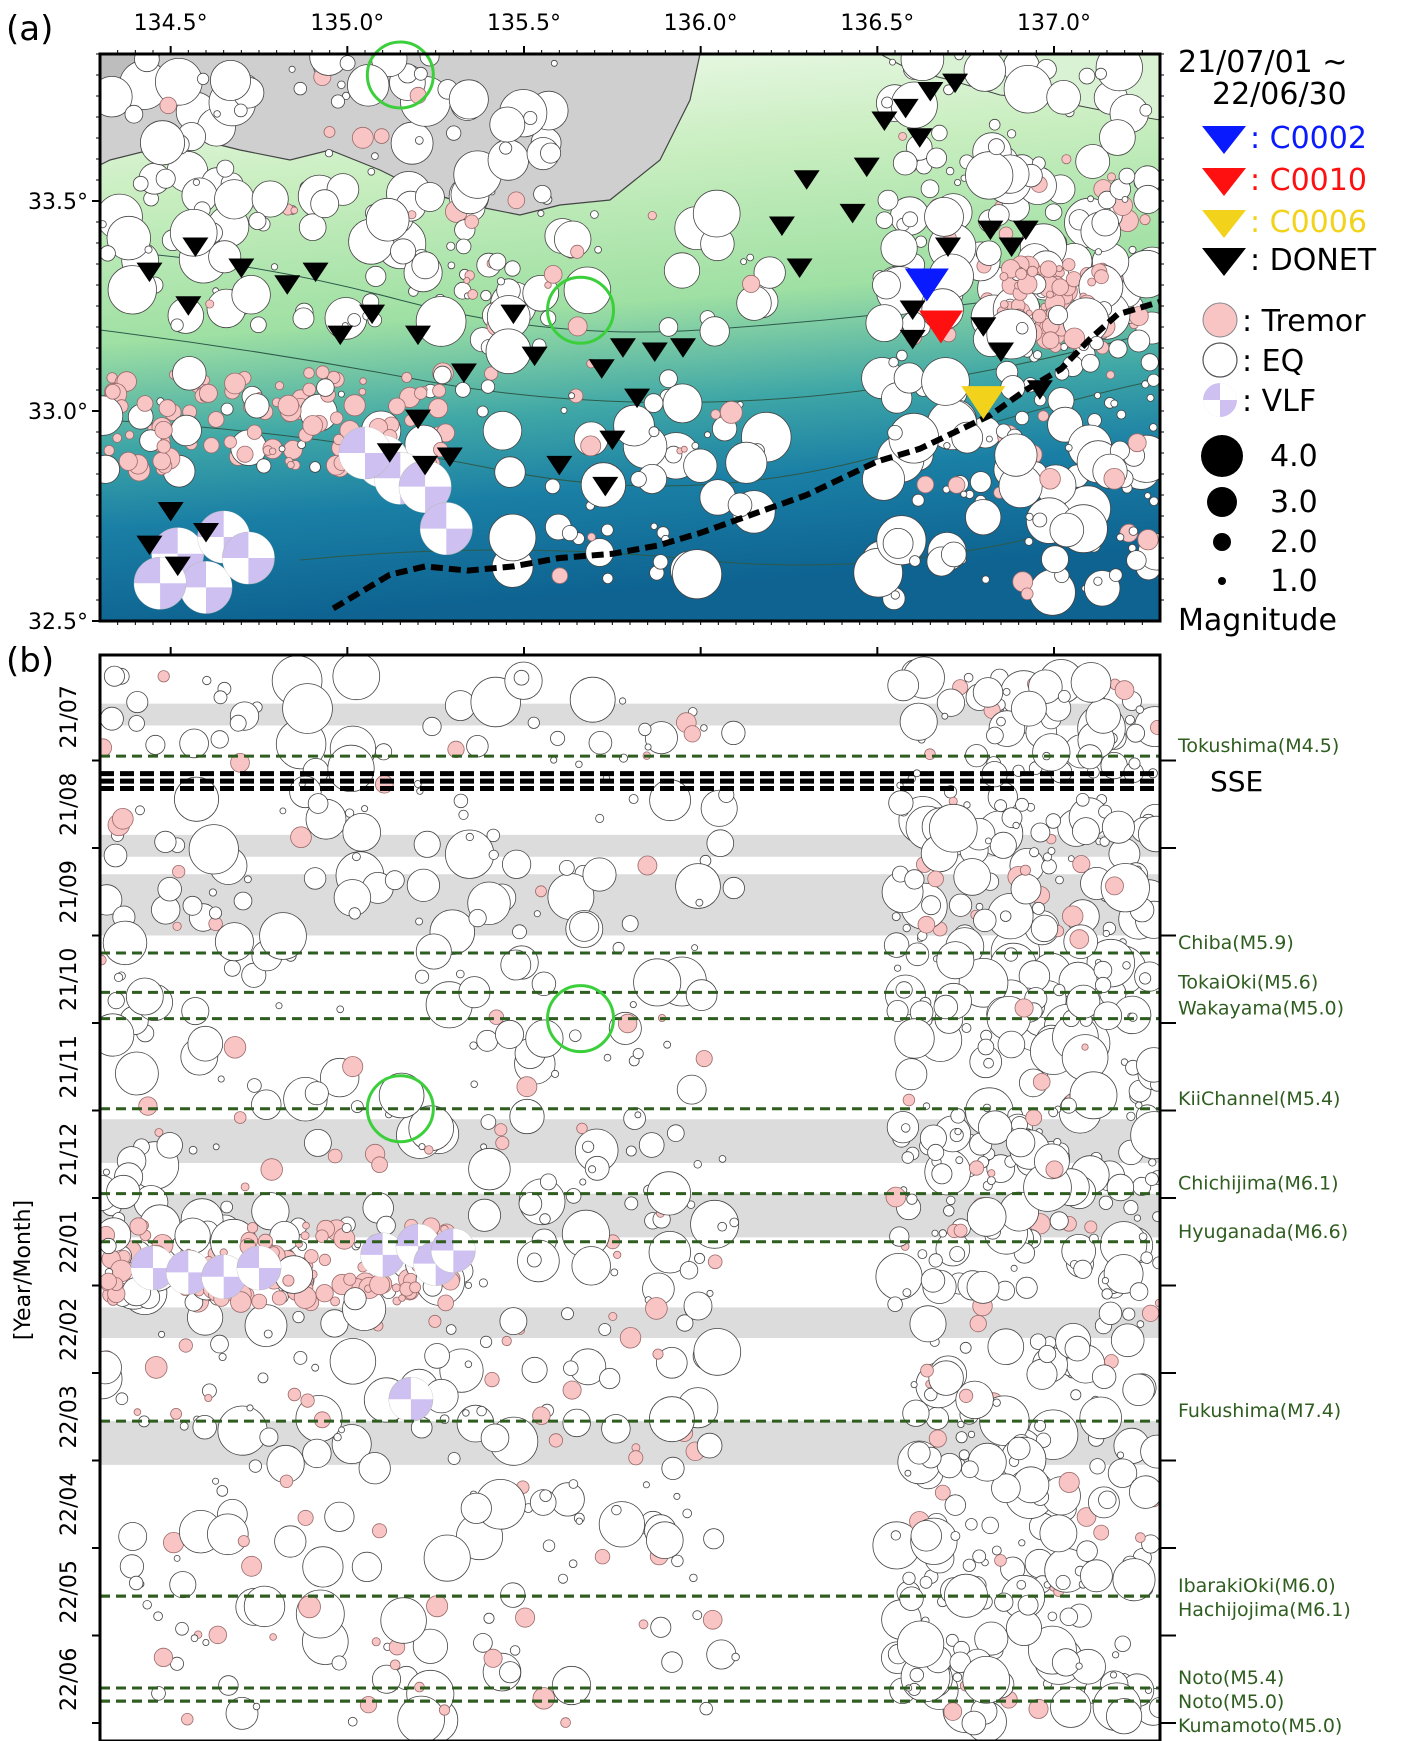  Describe the element at coordinates (1313, 260) in the screenshot. I see `legend-donet-label: : DONET` at that location.